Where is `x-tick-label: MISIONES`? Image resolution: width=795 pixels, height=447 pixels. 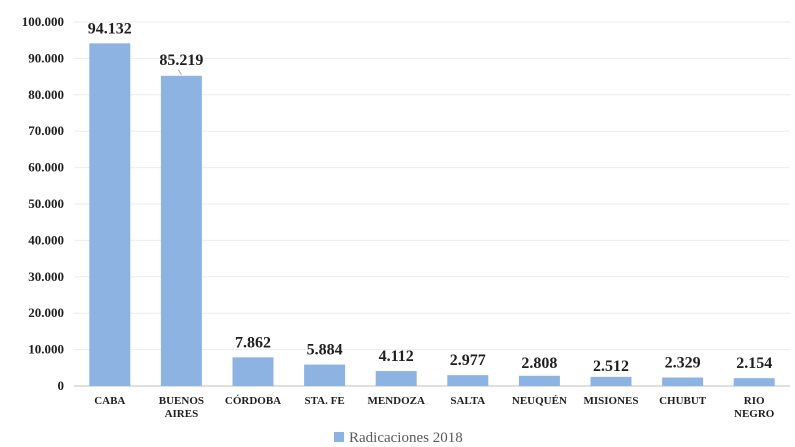
x-tick-label: MISIONES is located at coordinates (610, 401).